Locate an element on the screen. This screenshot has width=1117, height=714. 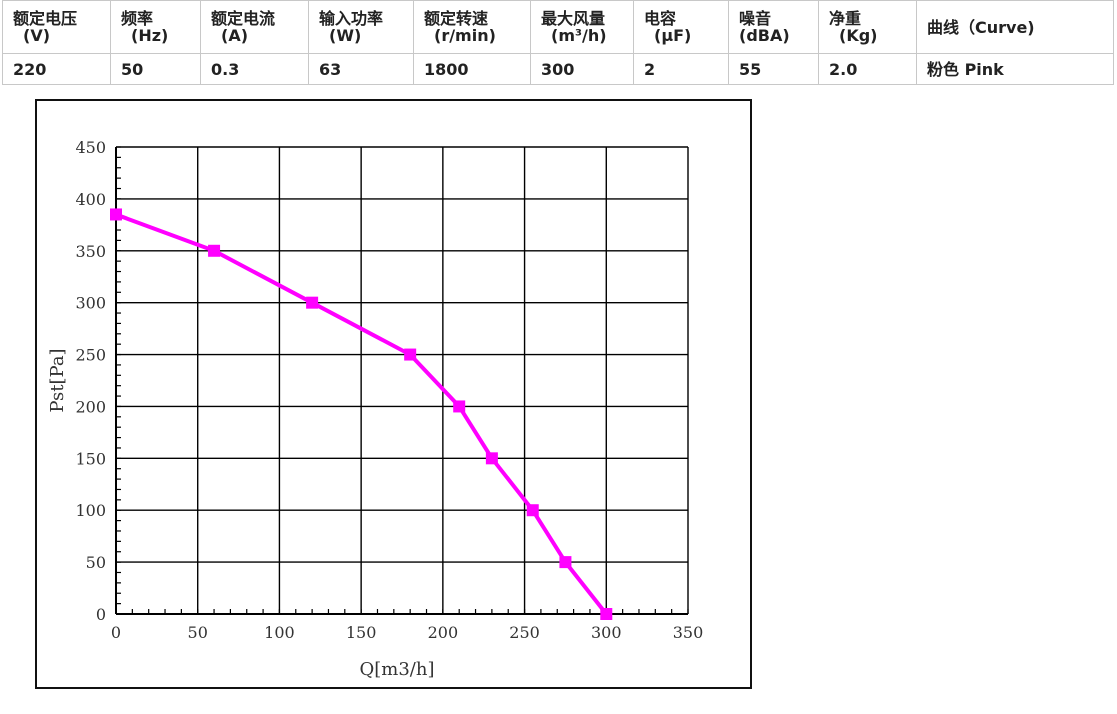
header-name: 额定电压 is located at coordinates (45, 18).